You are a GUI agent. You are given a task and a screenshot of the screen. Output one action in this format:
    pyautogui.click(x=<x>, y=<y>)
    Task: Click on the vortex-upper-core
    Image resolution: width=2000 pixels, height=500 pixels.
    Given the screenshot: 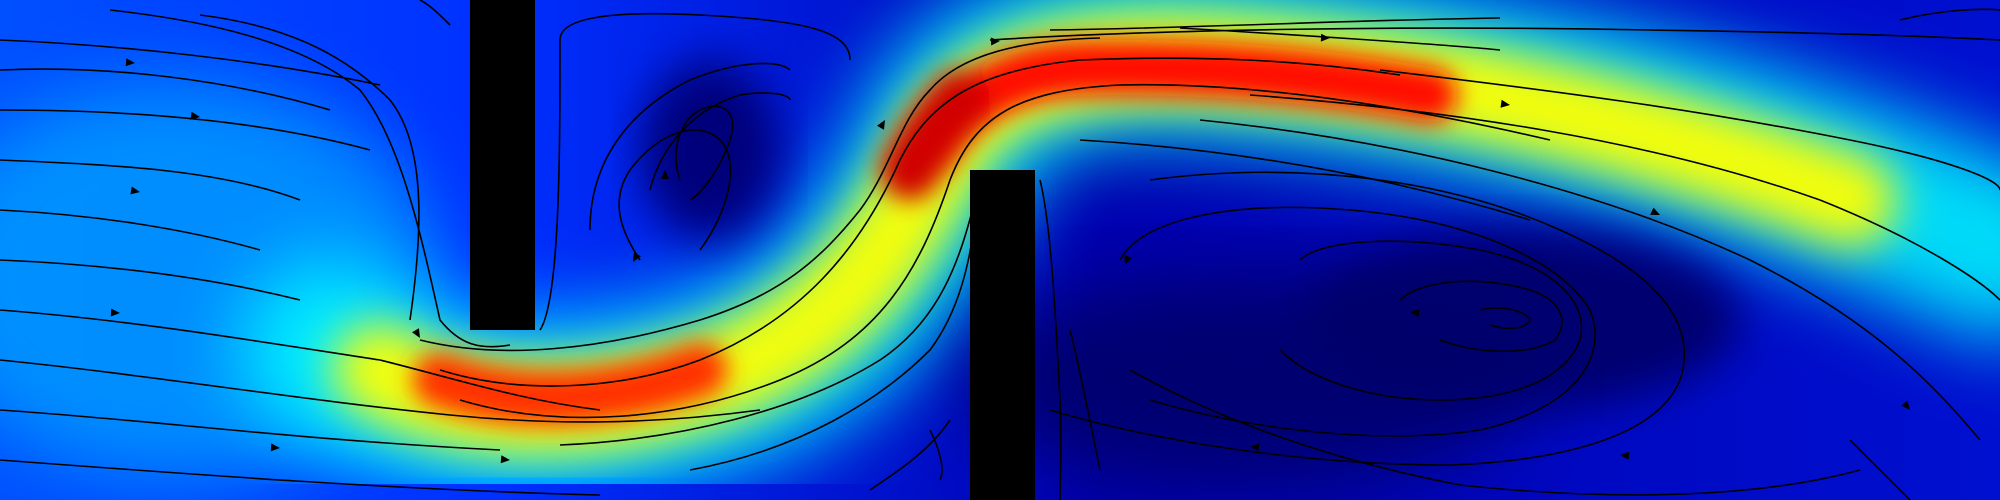 What is the action you would take?
    pyautogui.click(x=710, y=150)
    